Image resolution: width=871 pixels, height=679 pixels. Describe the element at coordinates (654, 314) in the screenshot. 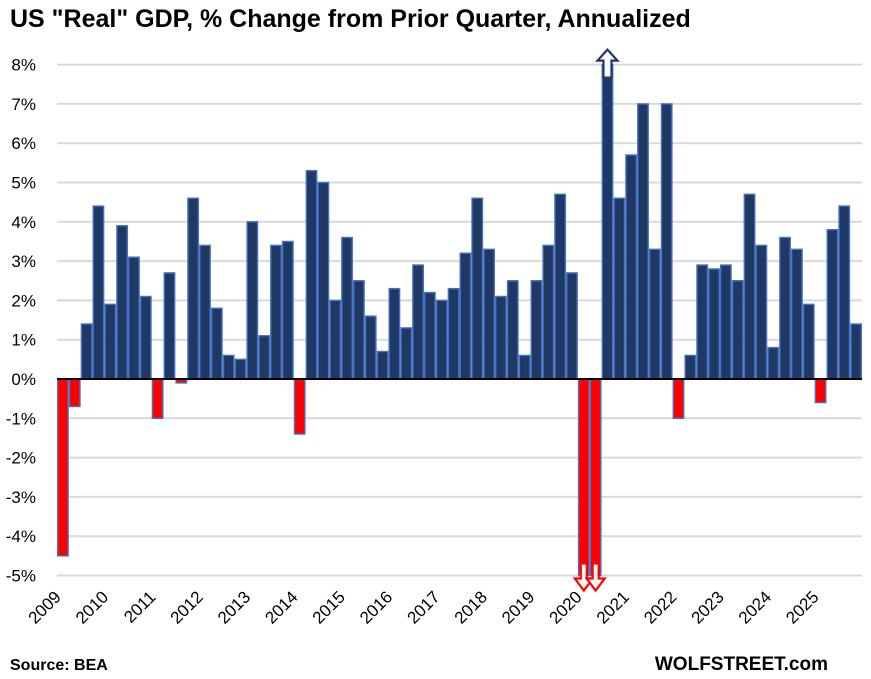

I see `bar-2021Q3` at that location.